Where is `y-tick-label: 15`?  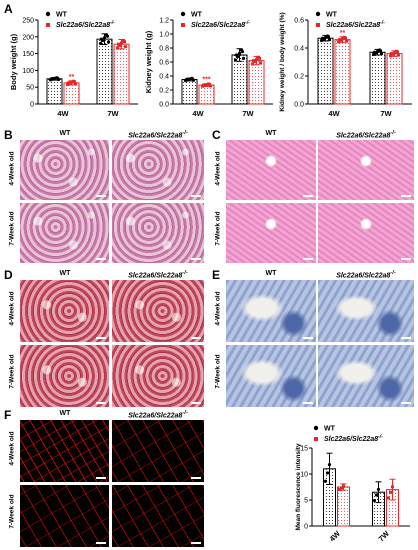 y-tick-label: 15 is located at coordinates (304, 449).